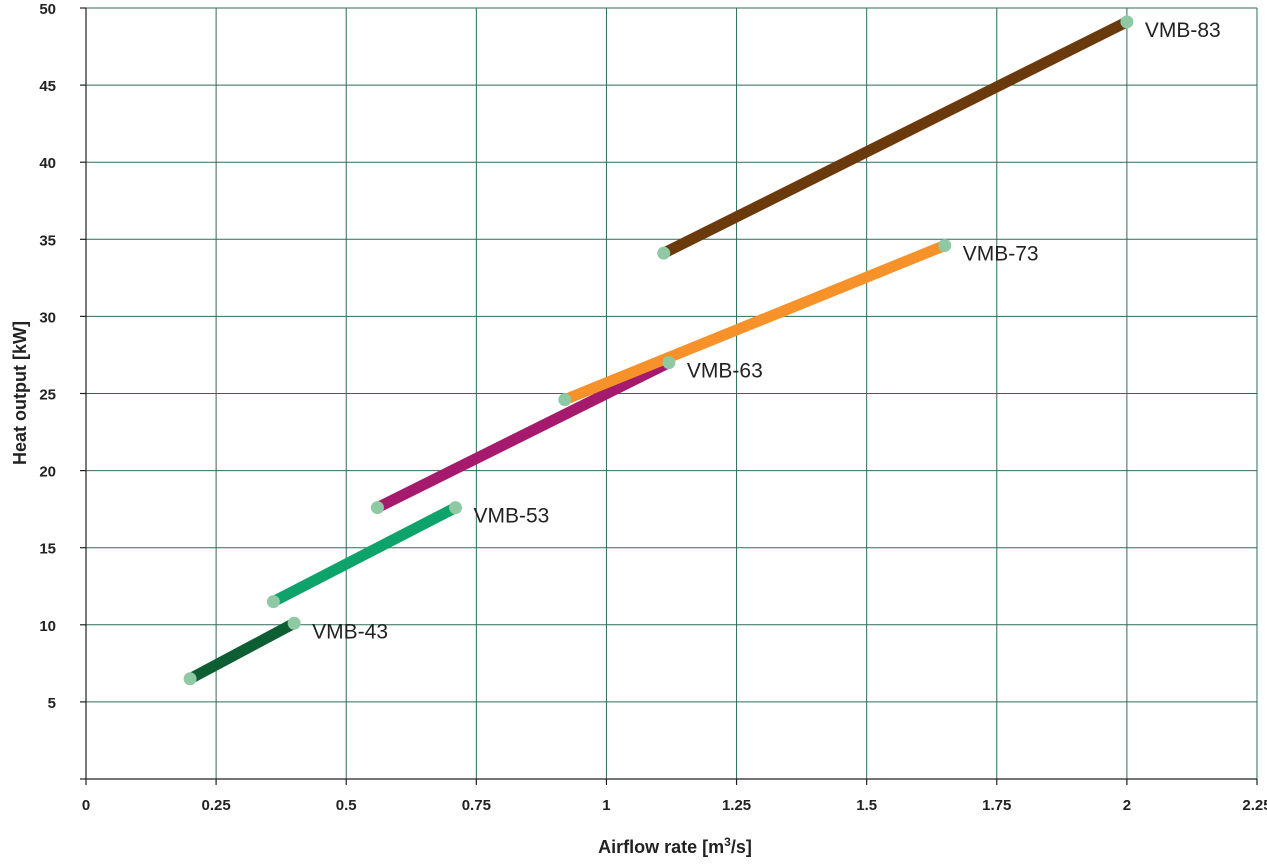 The height and width of the screenshot is (867, 1267). I want to click on y-tick-label: 50, so click(47, 9).